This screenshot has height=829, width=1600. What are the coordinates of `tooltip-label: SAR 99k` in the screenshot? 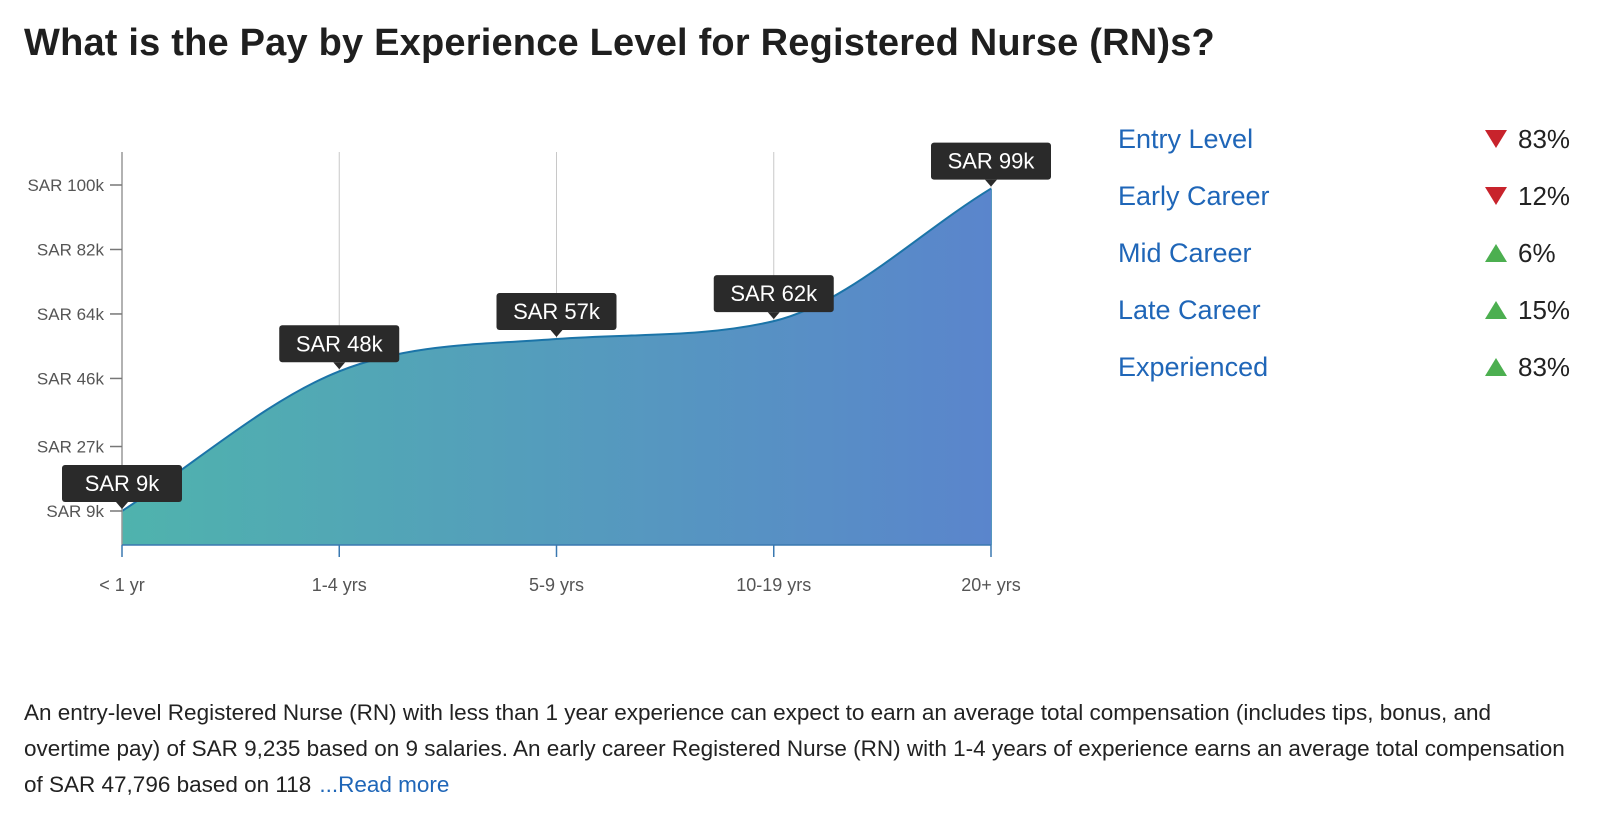 It's located at (992, 161).